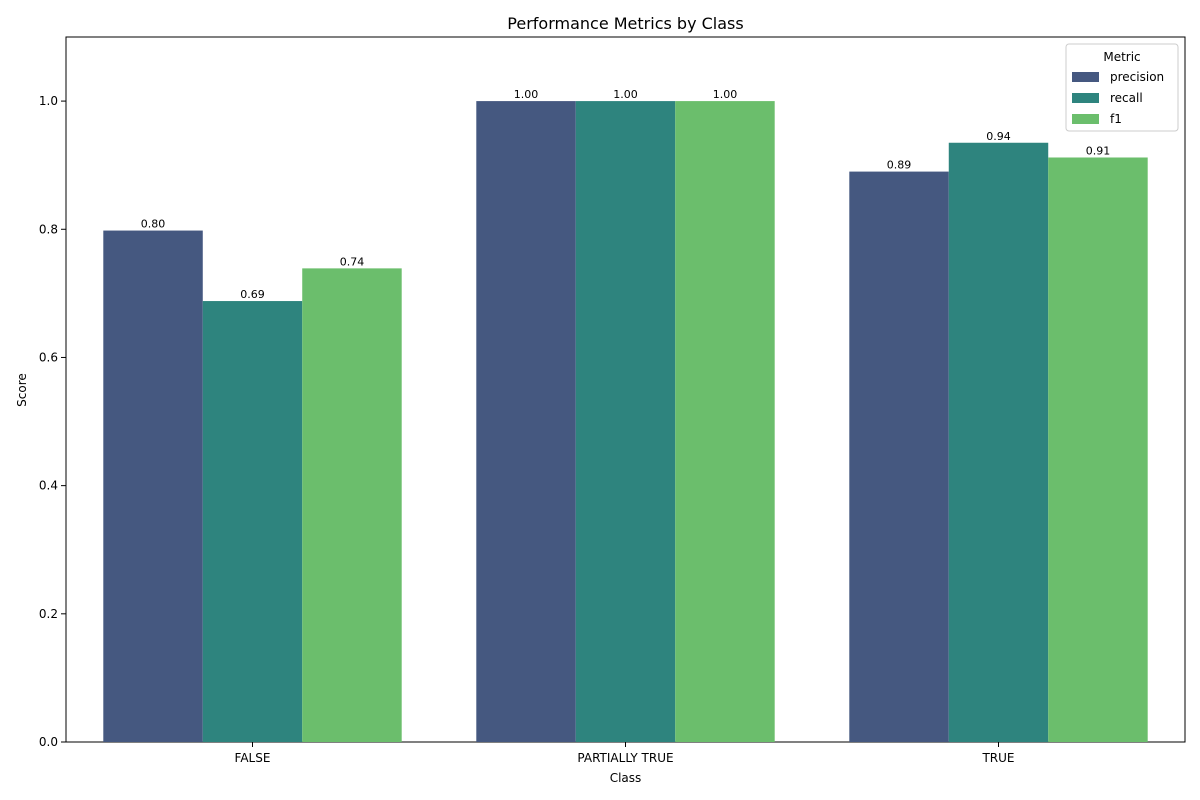 Image resolution: width=1200 pixels, height=800 pixels. What do you see at coordinates (899, 165) in the screenshot?
I see `bar-value-label: 0.89` at bounding box center [899, 165].